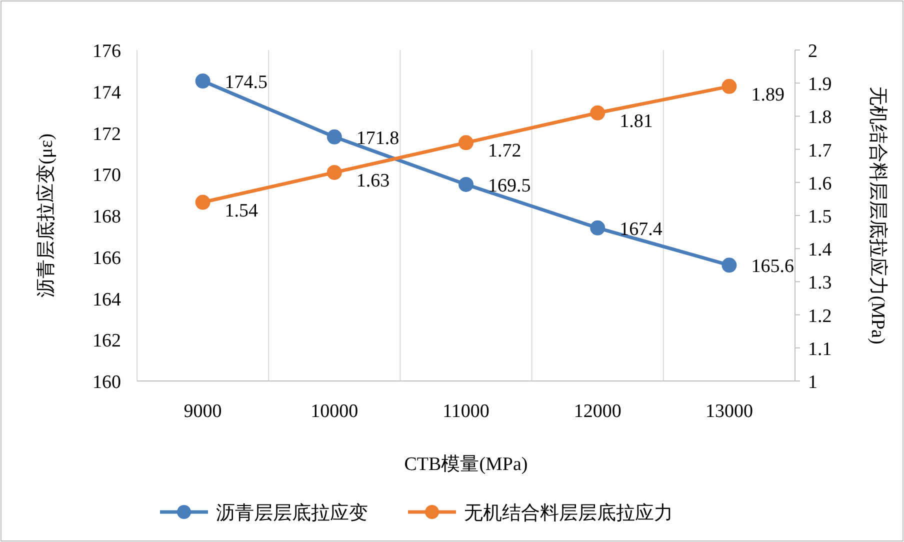 The height and width of the screenshot is (542, 904). I want to click on y2-tick-label: 2, so click(813, 51).